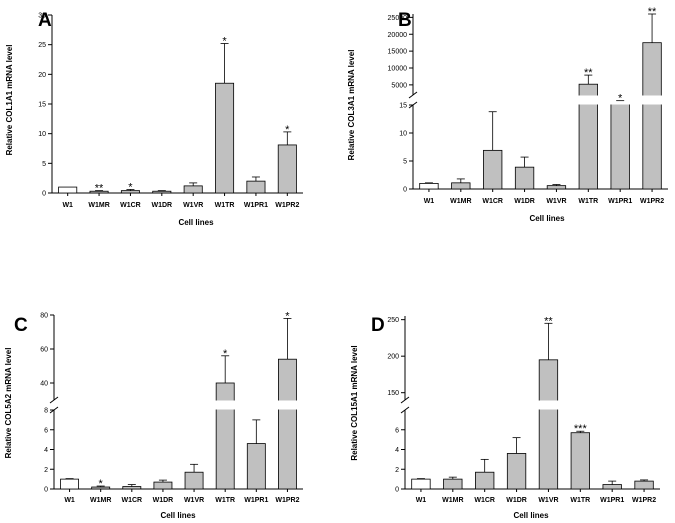  I want to click on x-tick-label-c-w1vr: W1VR, so click(194, 500).